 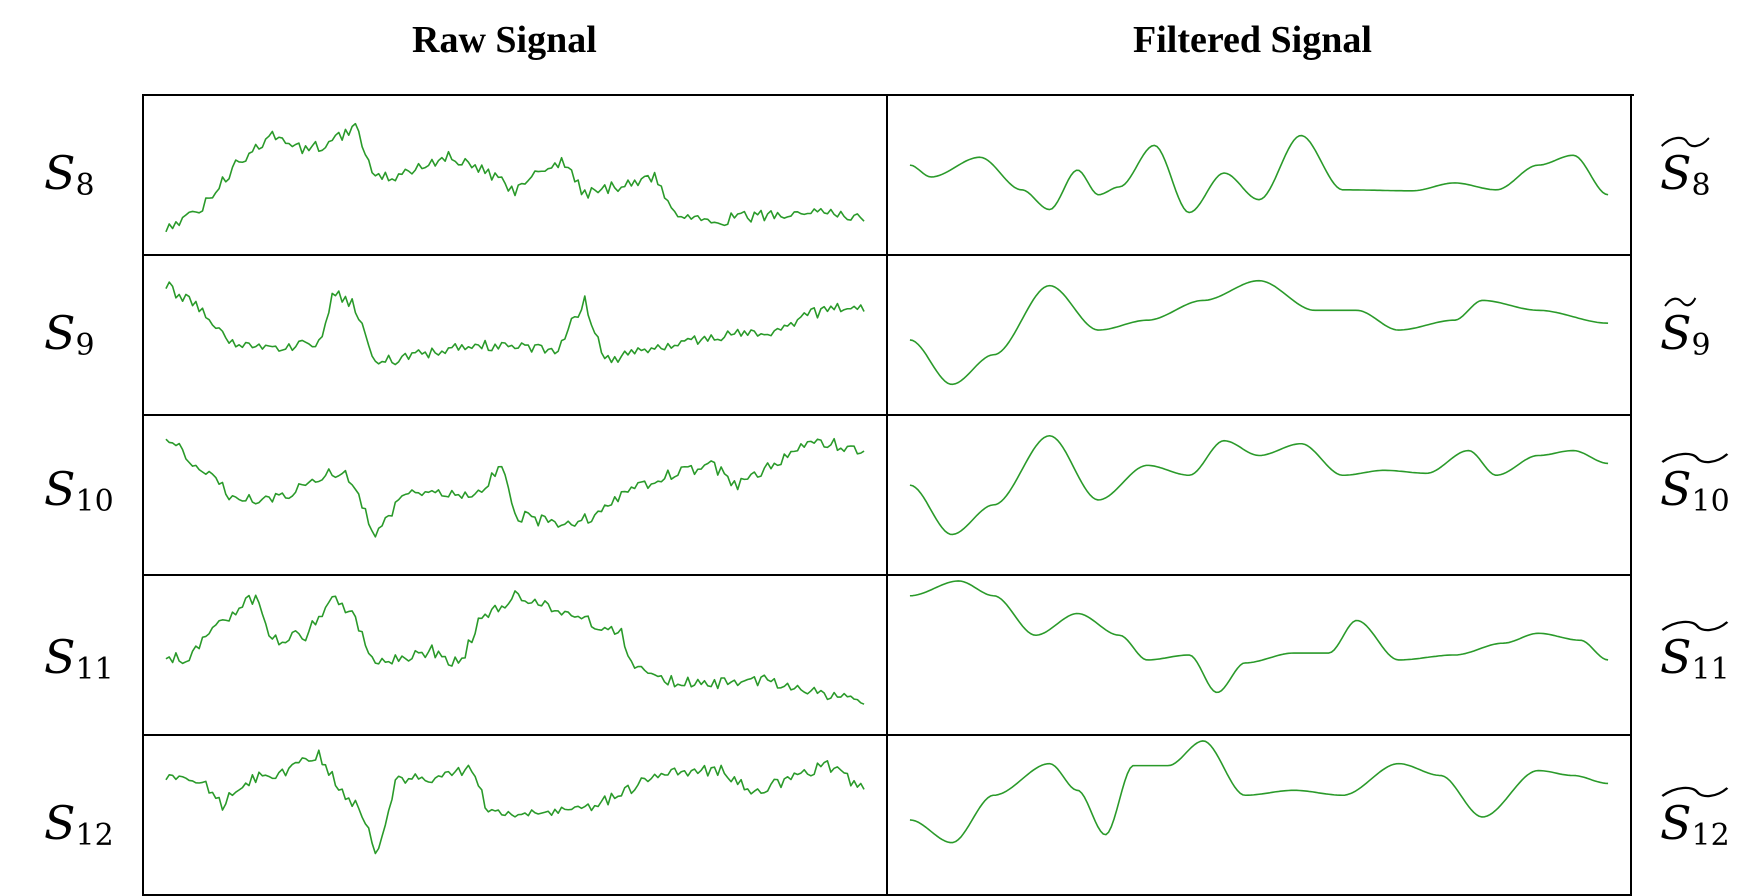 What do you see at coordinates (79, 490) in the screenshot?
I see `raw-label-s10: S10` at bounding box center [79, 490].